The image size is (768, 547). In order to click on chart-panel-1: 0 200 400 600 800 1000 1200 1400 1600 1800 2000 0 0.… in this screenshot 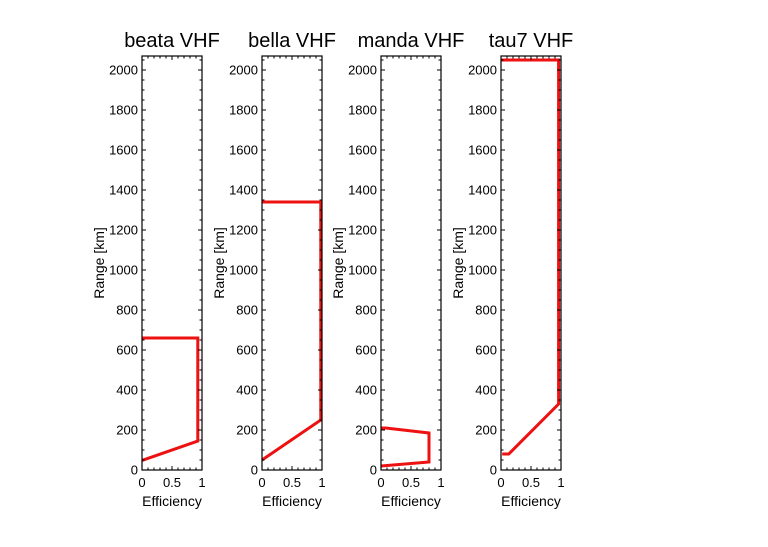, I will do `click(155, 269)`.